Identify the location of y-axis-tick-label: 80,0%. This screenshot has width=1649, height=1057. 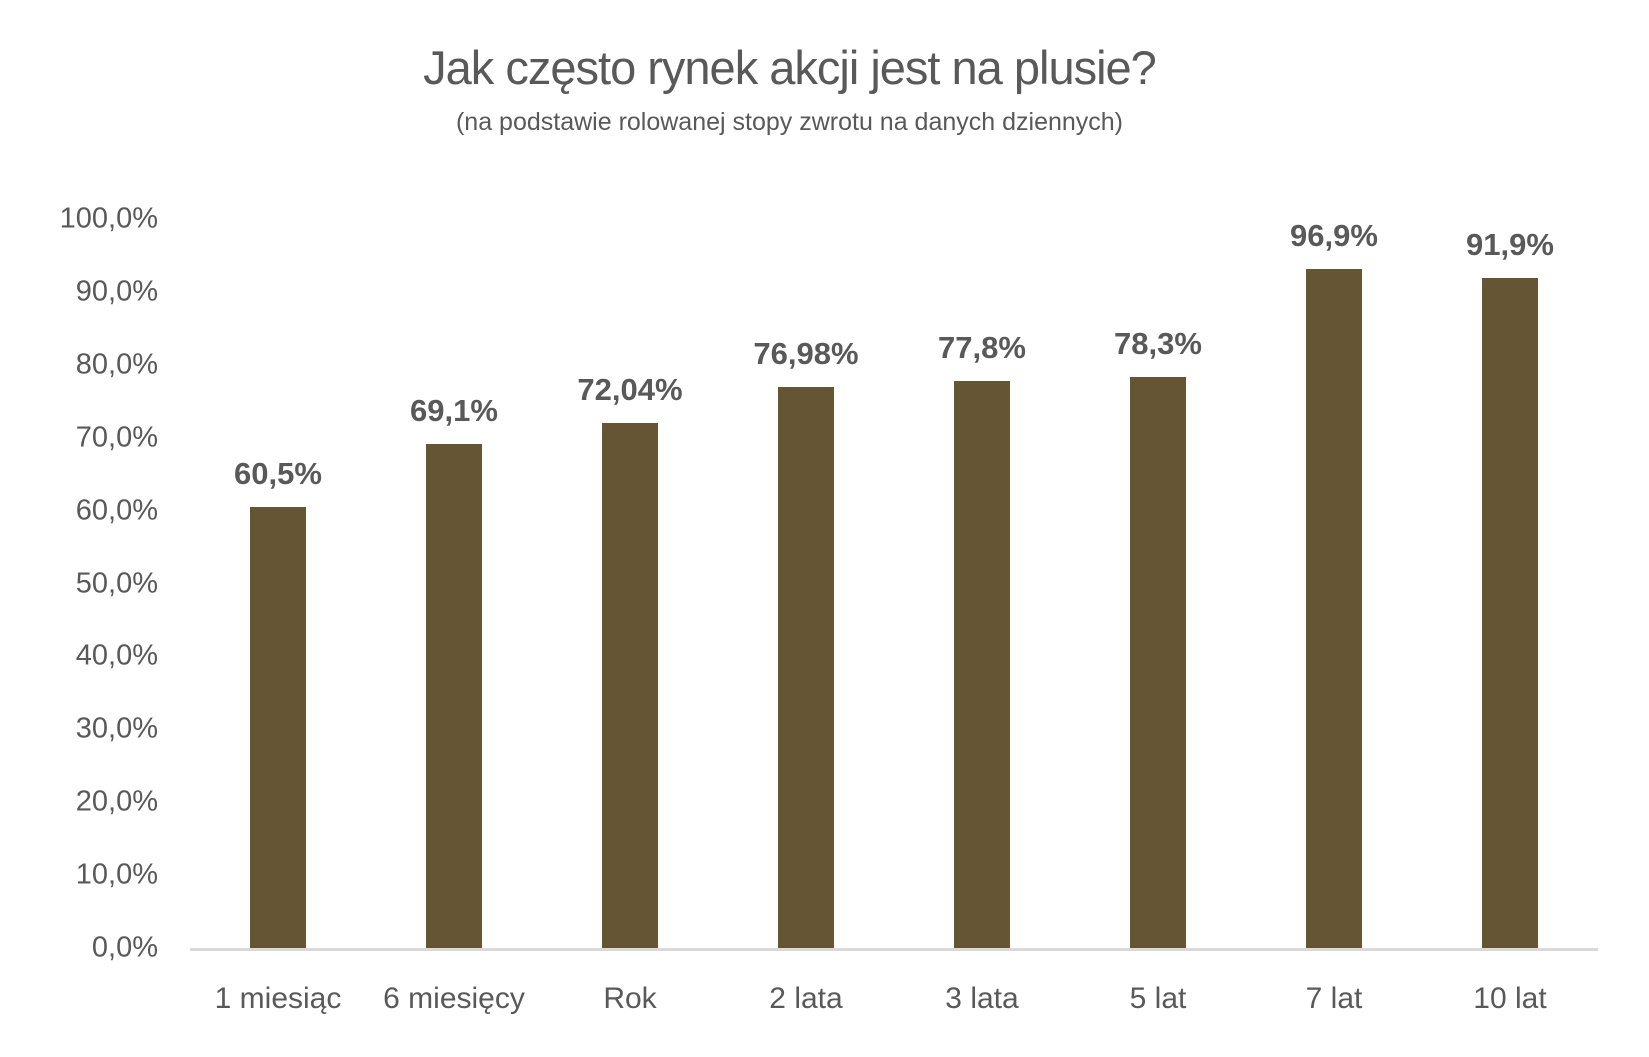
(116, 364).